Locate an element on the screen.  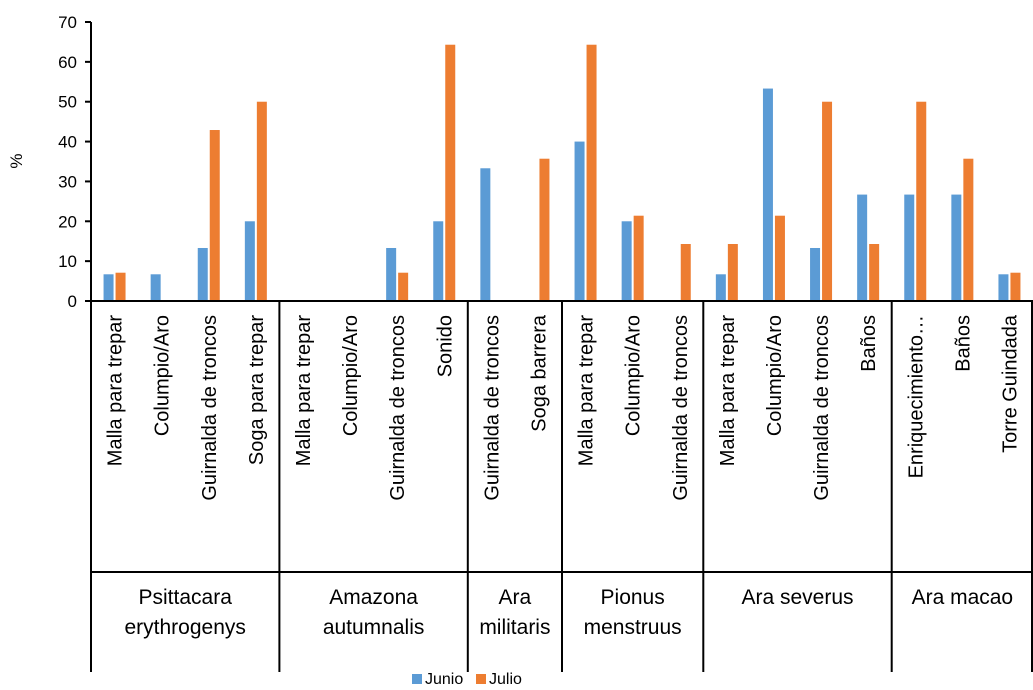
legend-label-junio: Junio is located at coordinates (444, 679).